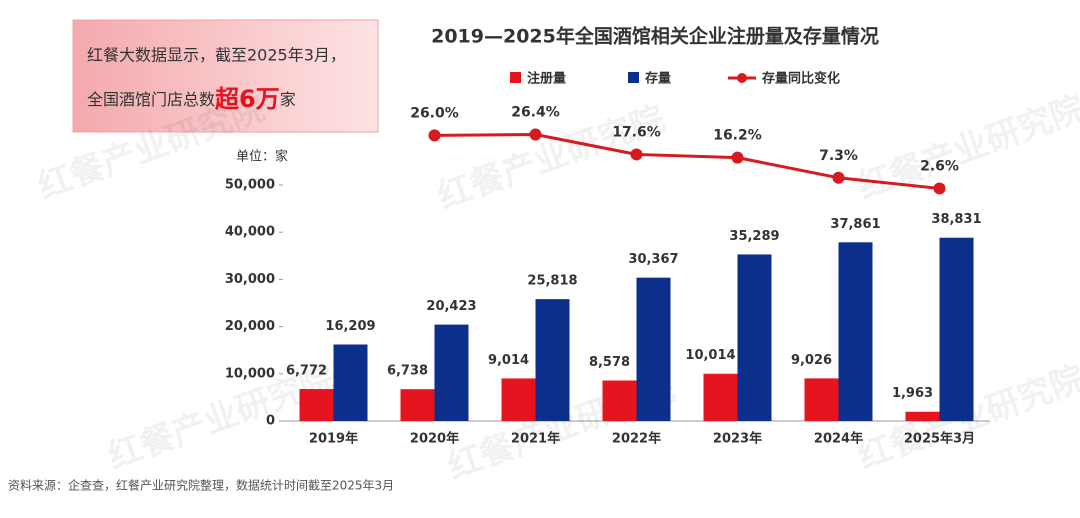  What do you see at coordinates (609, 362) in the screenshot?
I see `data-label: 8,578` at bounding box center [609, 362].